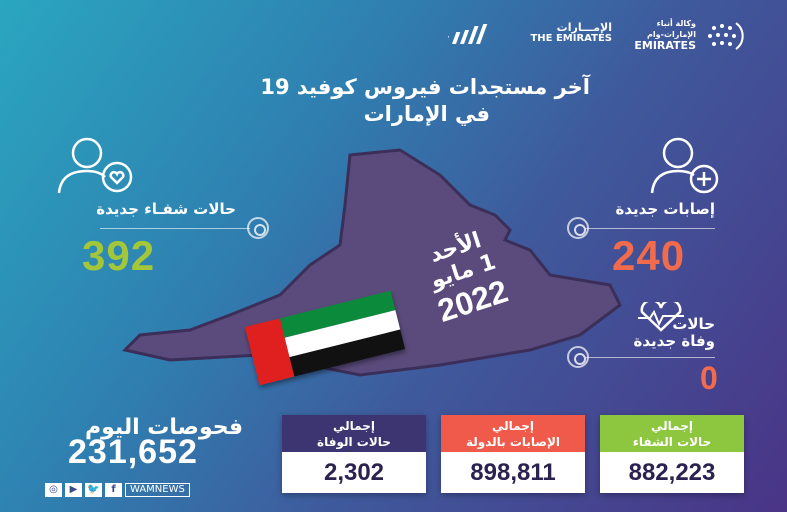  What do you see at coordinates (133, 452) in the screenshot?
I see `tests-today-value: 231,652` at bounding box center [133, 452].